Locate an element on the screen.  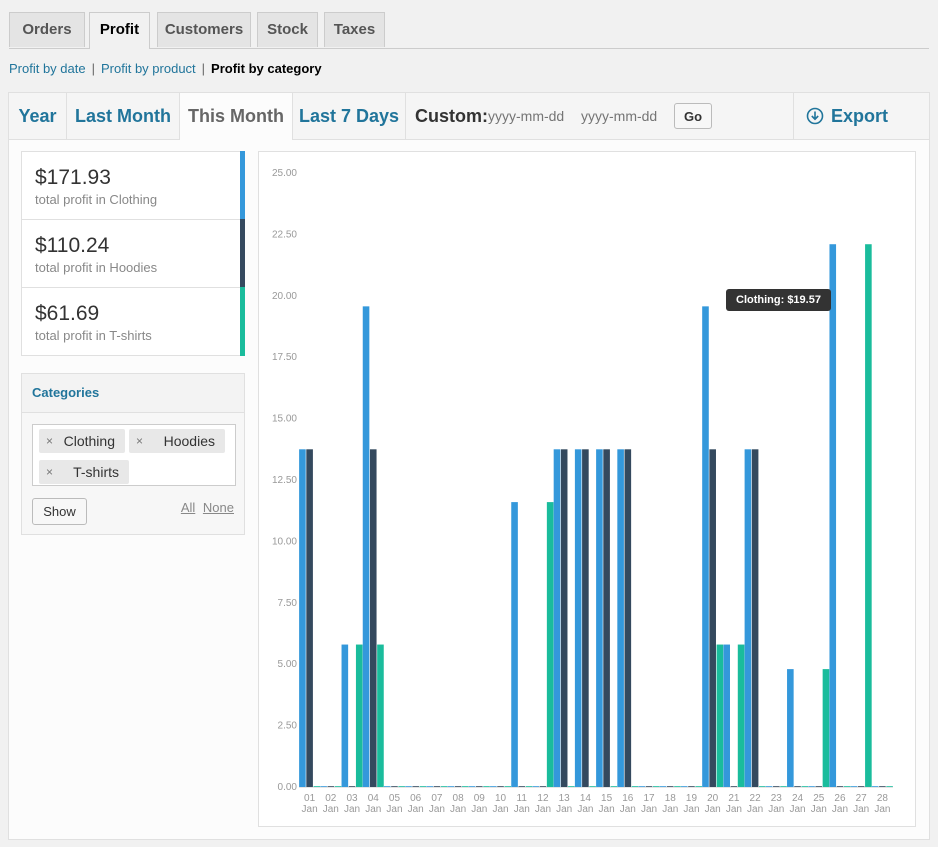
select-none-link: None is located at coordinates (218, 507).